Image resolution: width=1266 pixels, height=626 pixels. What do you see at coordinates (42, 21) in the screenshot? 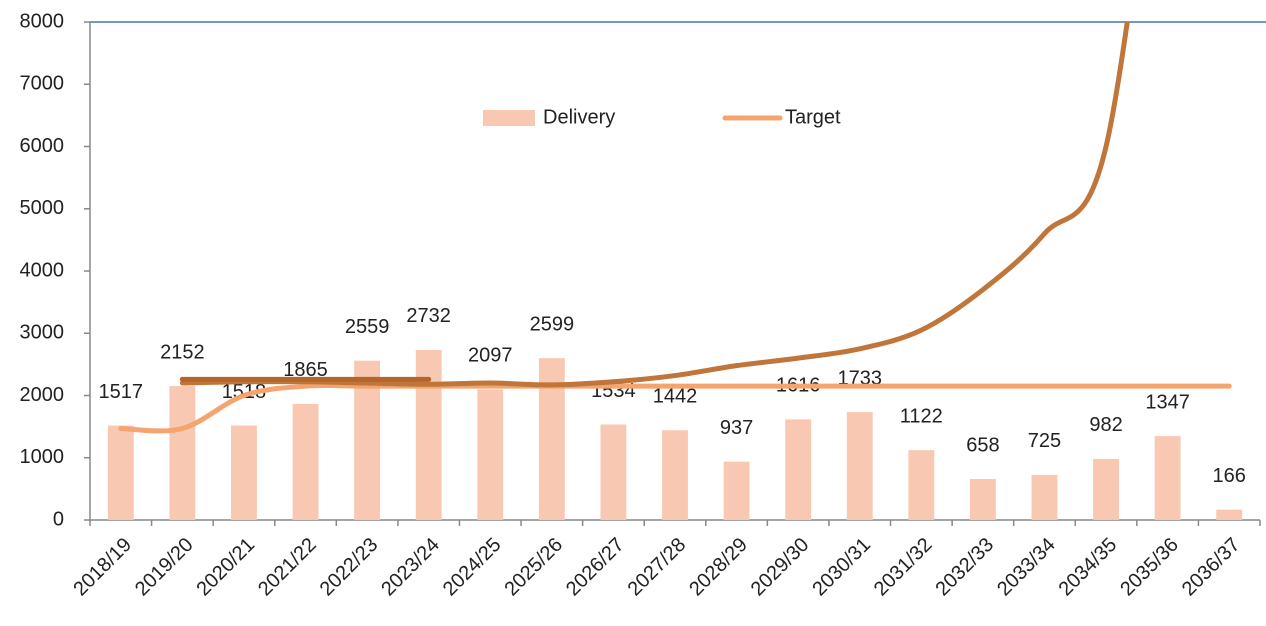
I see `y-tick-label: 8000` at bounding box center [42, 21].